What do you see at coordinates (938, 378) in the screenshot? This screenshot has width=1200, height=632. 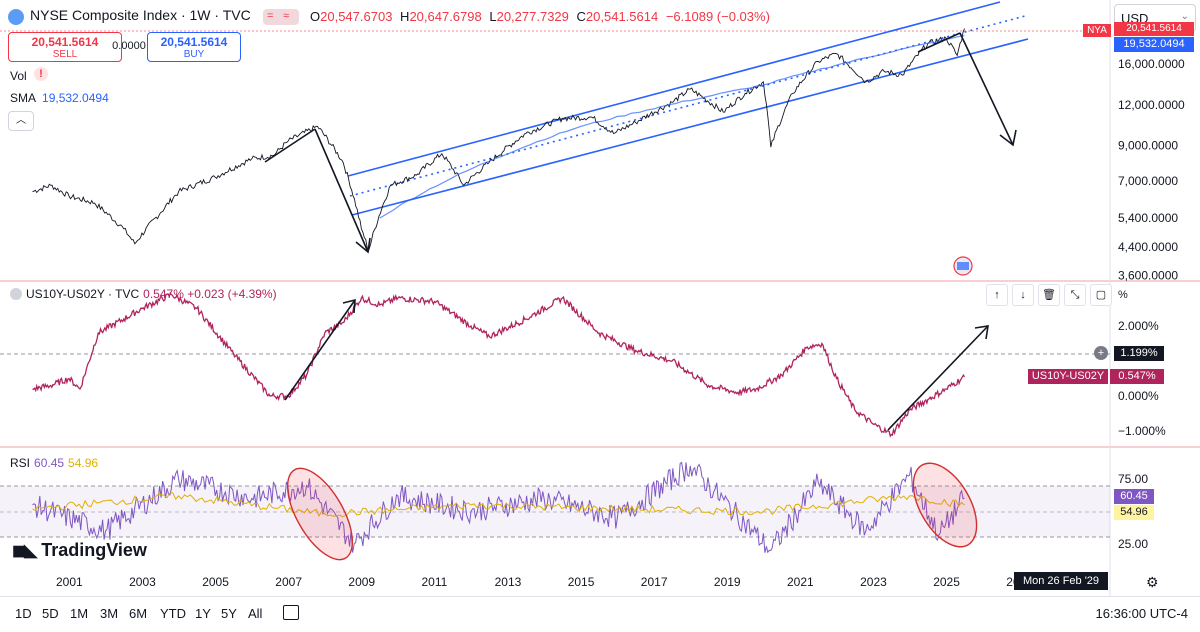 I see `arrow-spread-rise-2024` at bounding box center [938, 378].